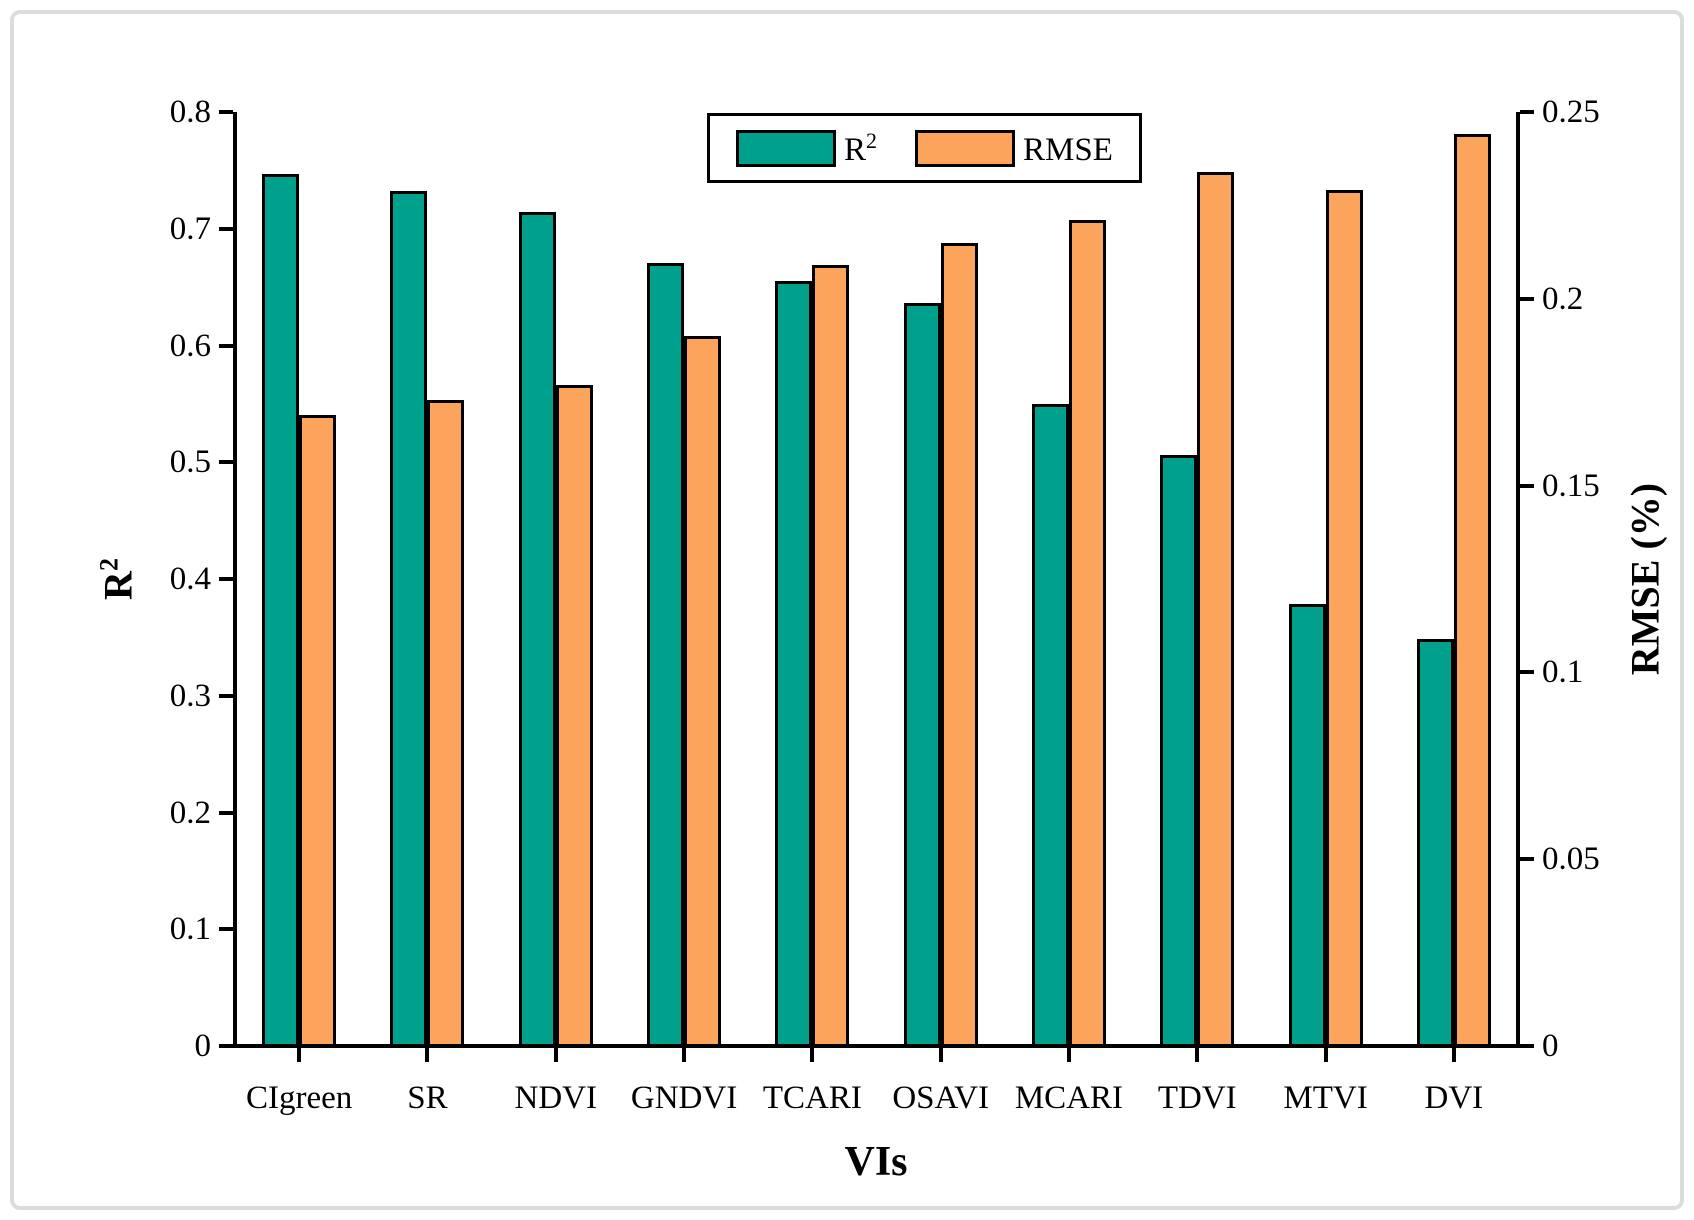 The image size is (1694, 1220). I want to click on right-axis-line, so click(1518, 580).